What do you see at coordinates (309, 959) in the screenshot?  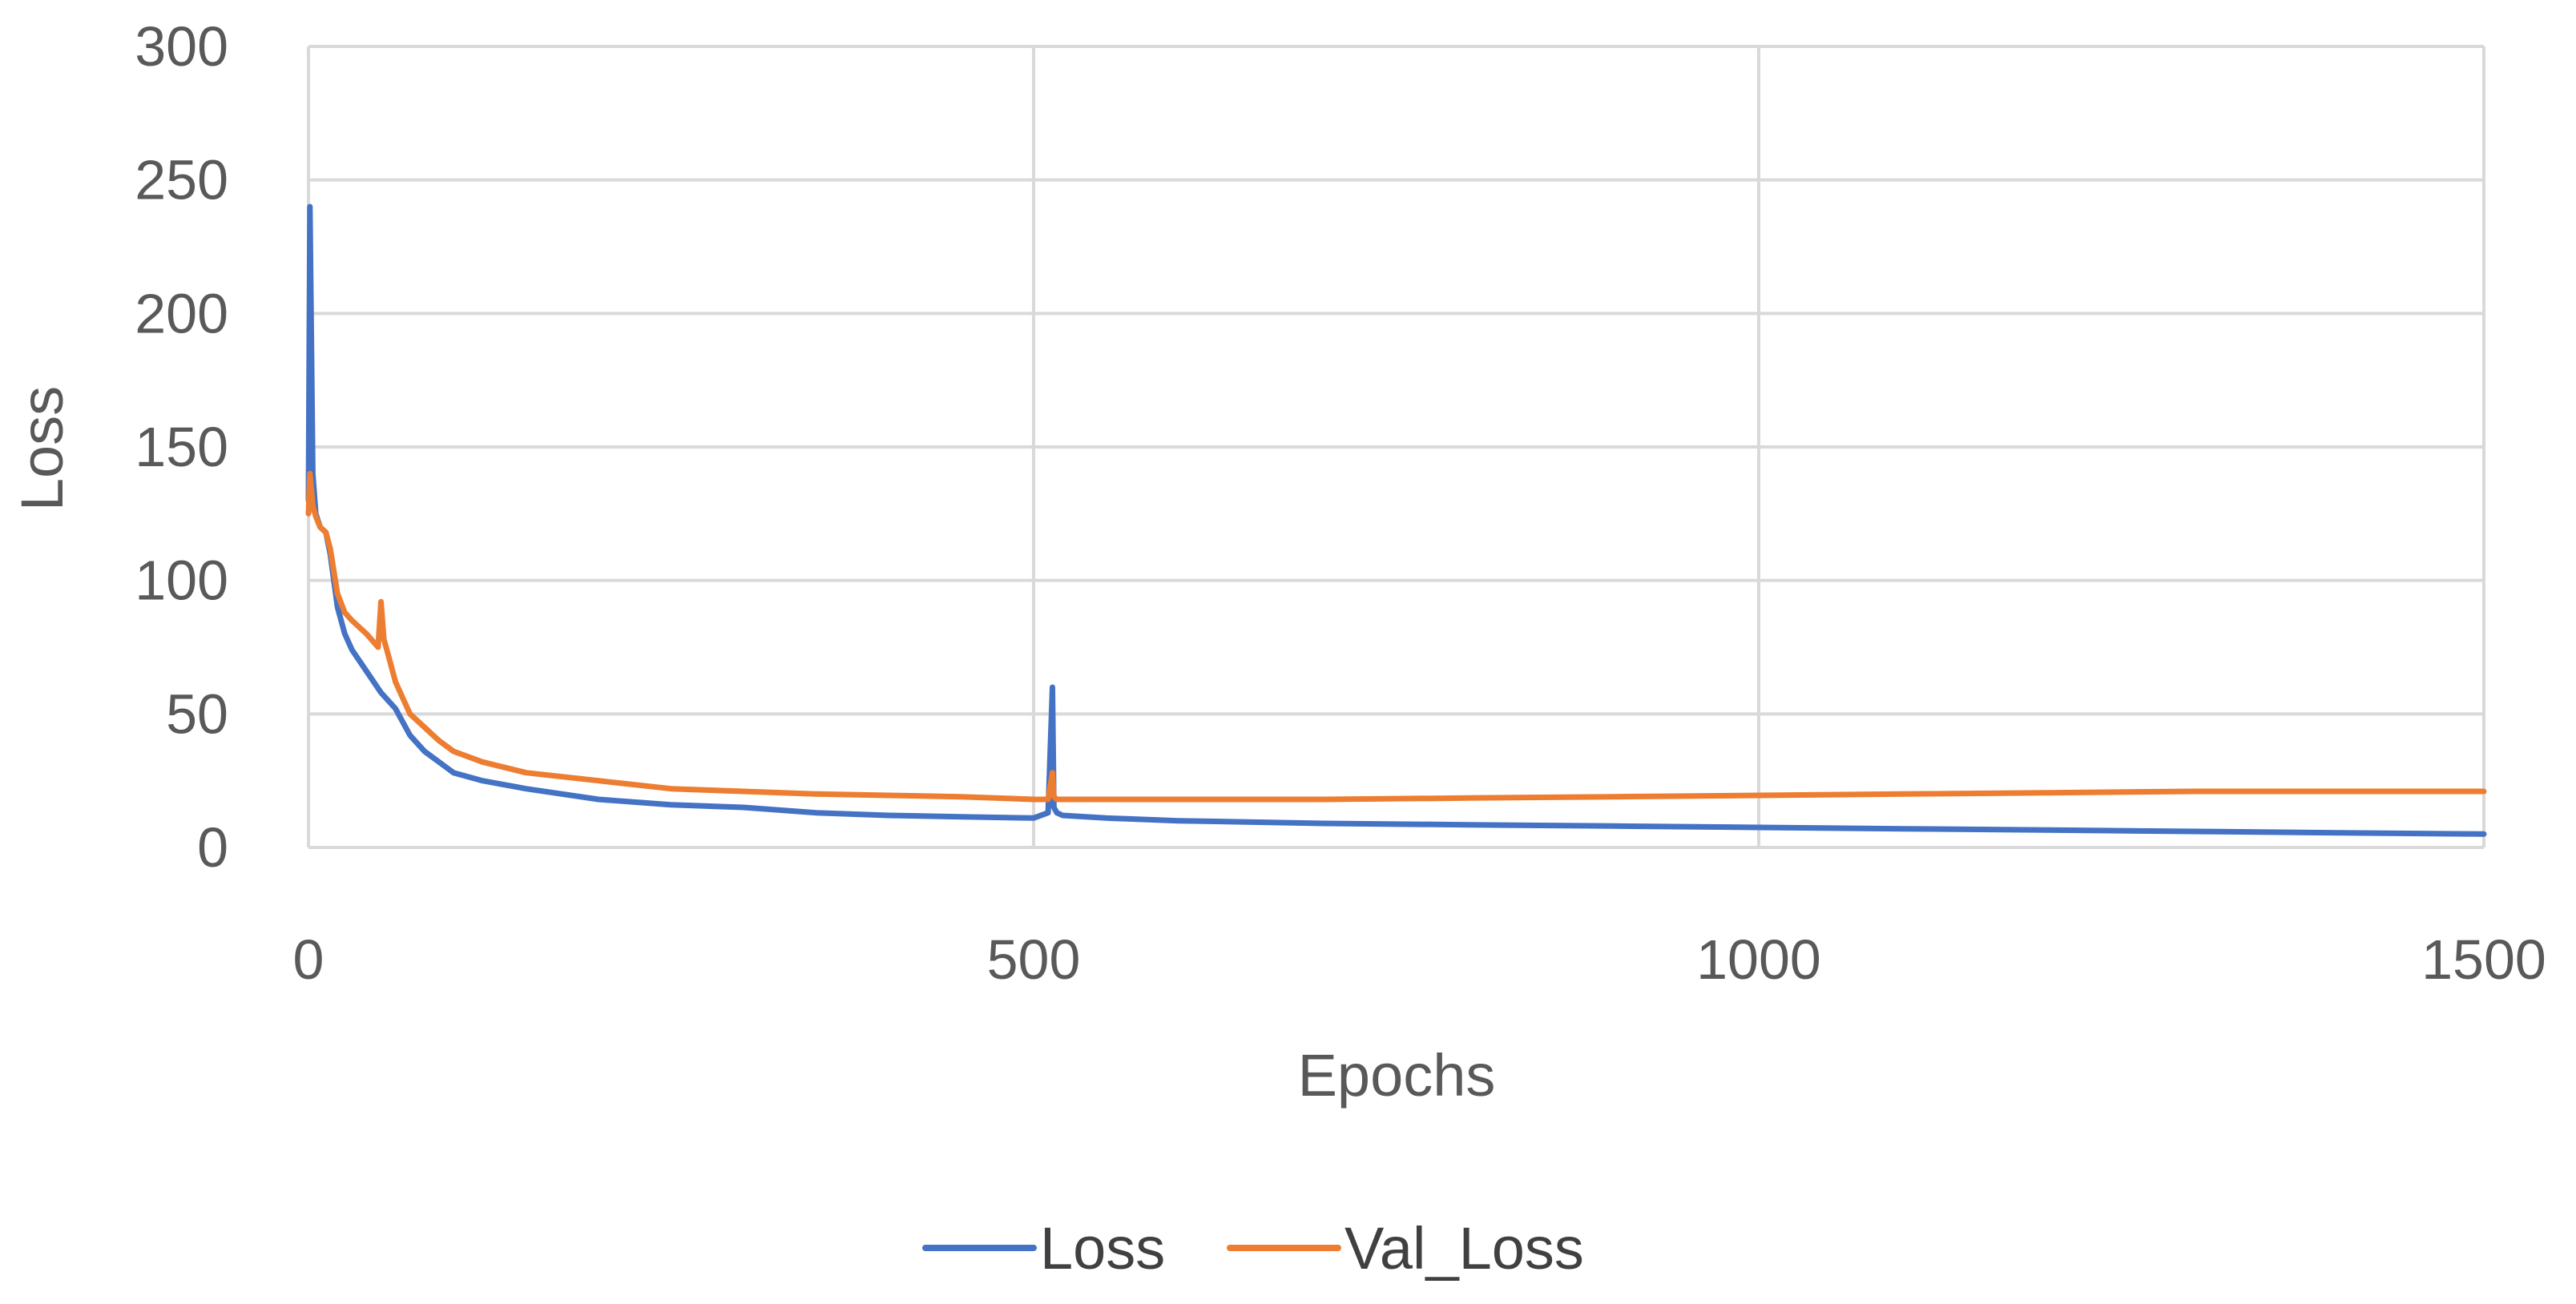 I see `x-tick-label: 0` at bounding box center [309, 959].